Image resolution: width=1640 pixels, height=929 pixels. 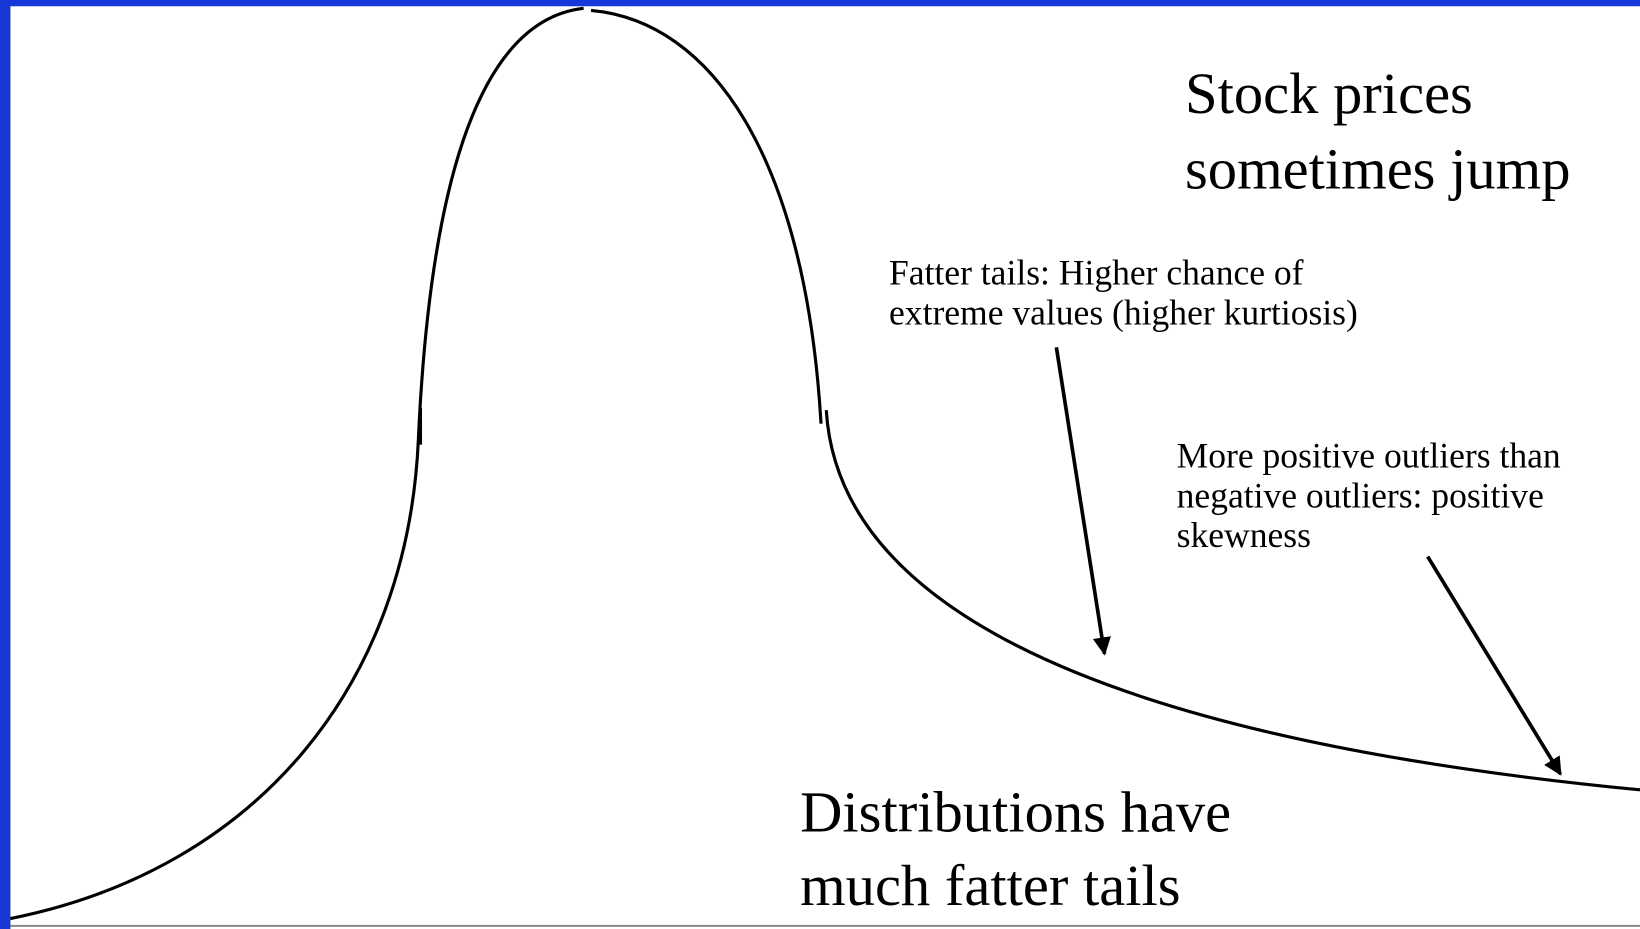 What do you see at coordinates (1369, 456) in the screenshot?
I see `note-line: More positive outliers than` at bounding box center [1369, 456].